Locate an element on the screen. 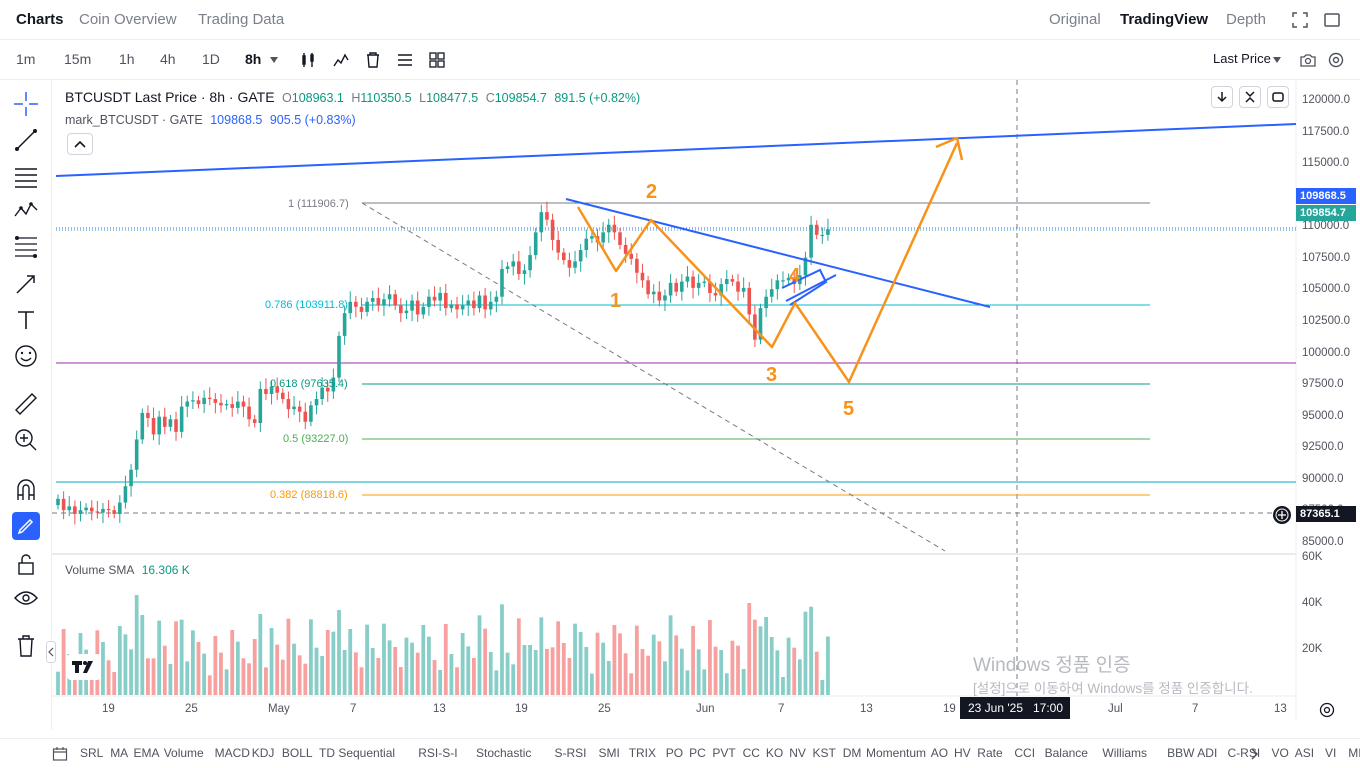 The width and height of the screenshot is (1360, 768). indicator-boll: BOLL is located at coordinates (297, 753).